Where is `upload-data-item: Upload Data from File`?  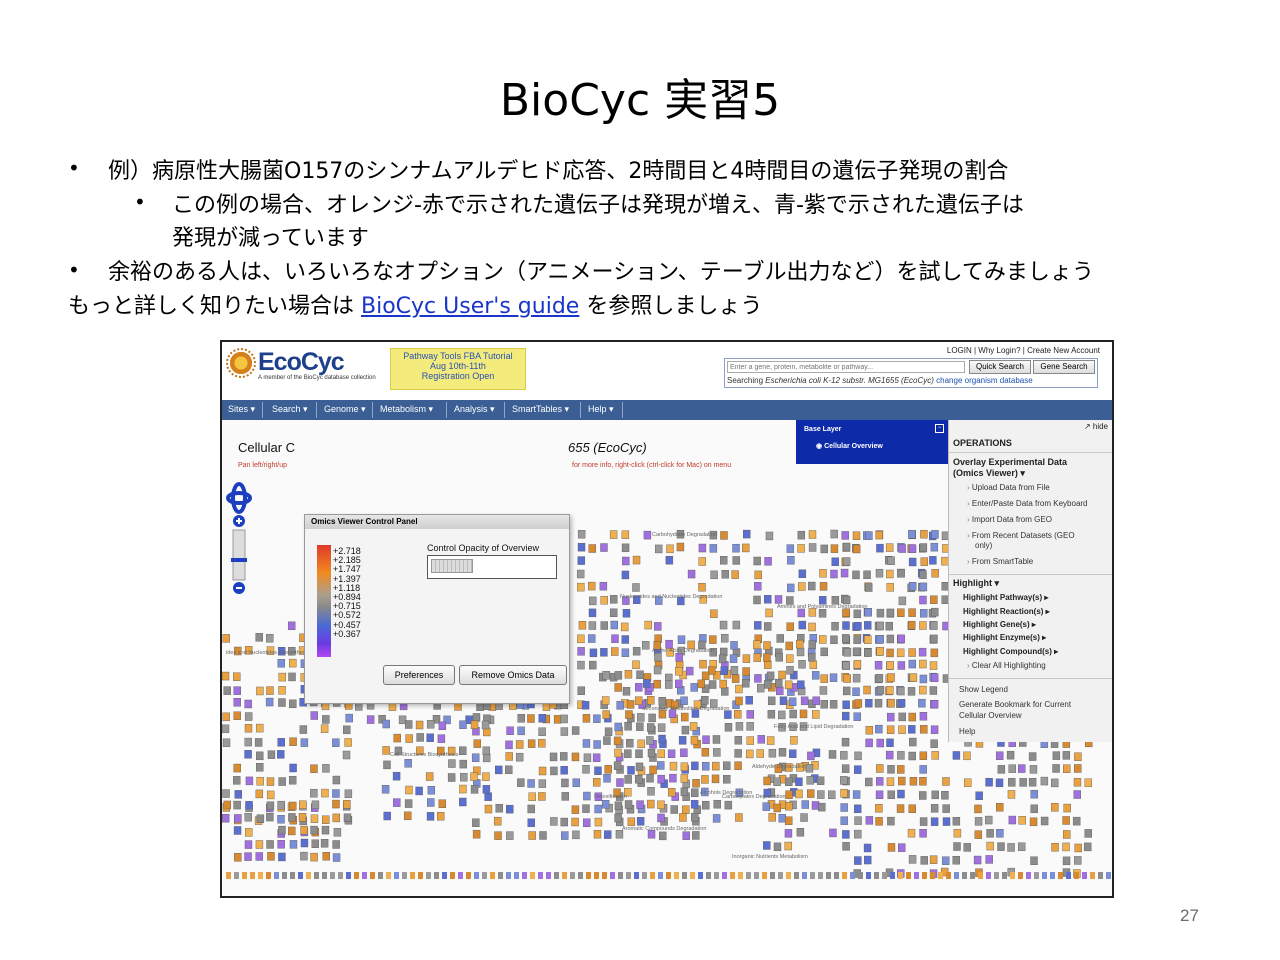 upload-data-item: Upload Data from File is located at coordinates (1008, 487).